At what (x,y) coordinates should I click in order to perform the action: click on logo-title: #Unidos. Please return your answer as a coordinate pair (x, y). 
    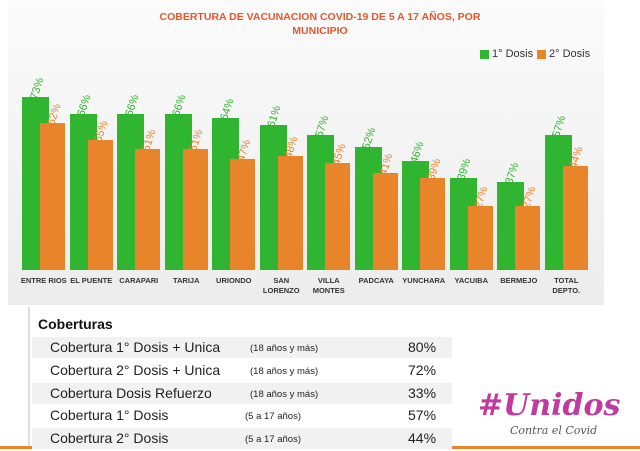
    Looking at the image, I should click on (549, 405).